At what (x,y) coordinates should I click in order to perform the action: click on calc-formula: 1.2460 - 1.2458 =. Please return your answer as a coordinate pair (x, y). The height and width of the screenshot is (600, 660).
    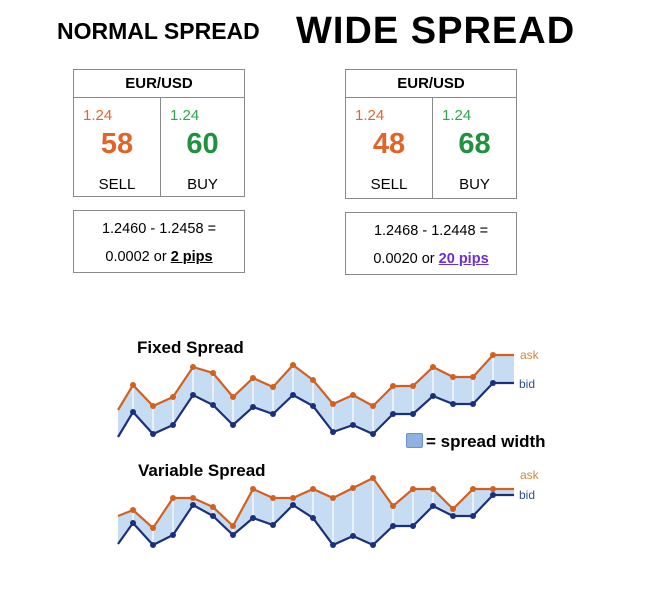
    Looking at the image, I should click on (159, 229).